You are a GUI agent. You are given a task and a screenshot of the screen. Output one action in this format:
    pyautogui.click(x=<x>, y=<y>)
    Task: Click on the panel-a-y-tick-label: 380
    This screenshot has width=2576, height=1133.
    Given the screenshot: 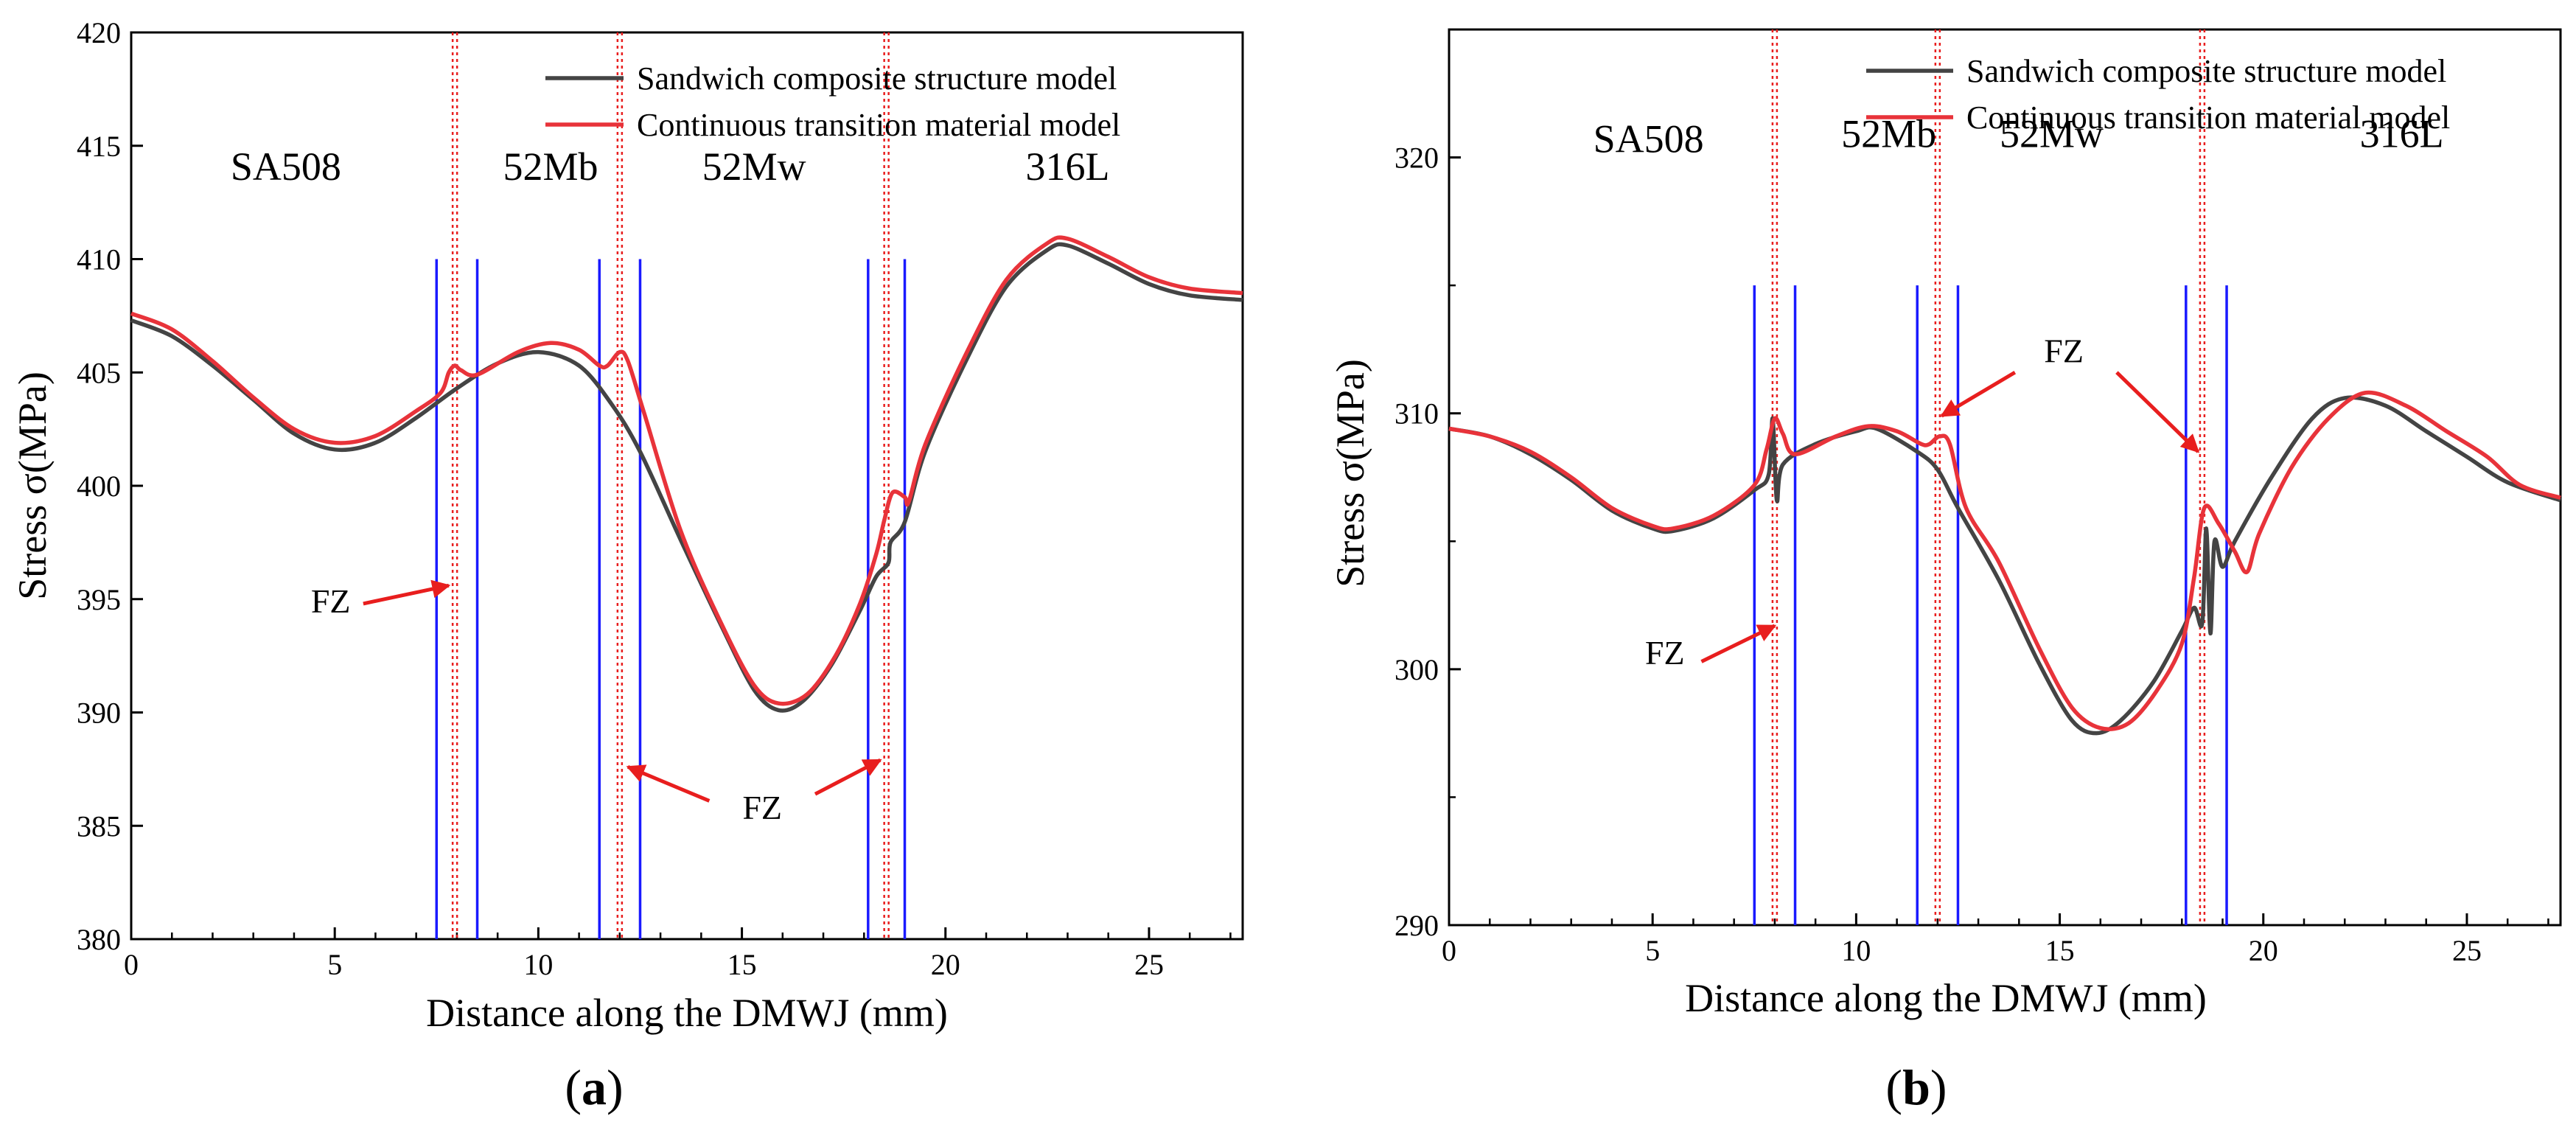 What is the action you would take?
    pyautogui.click(x=99, y=939)
    